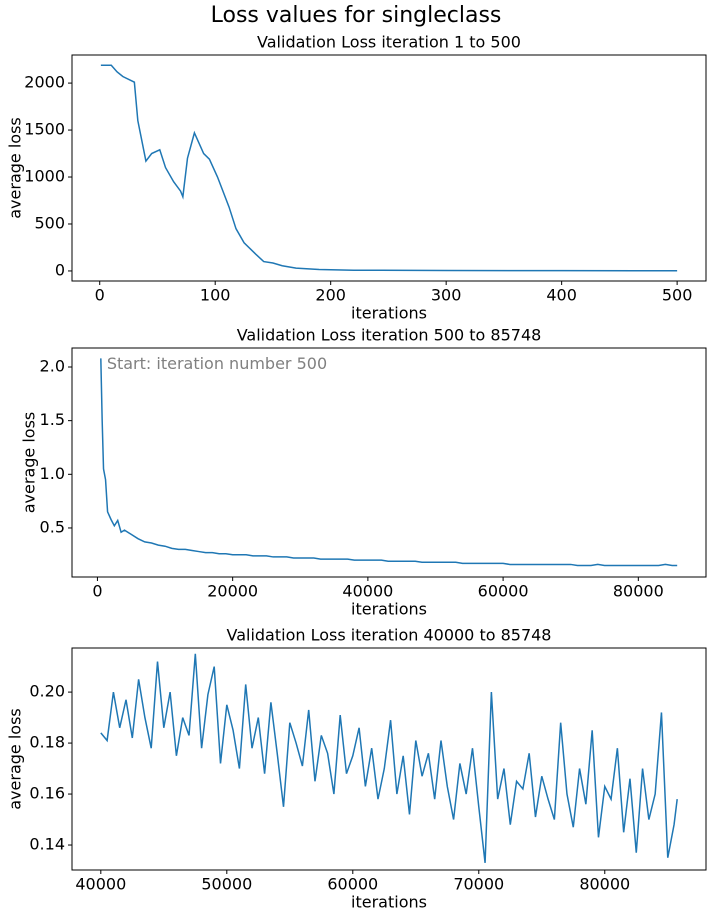 The width and height of the screenshot is (712, 920). What do you see at coordinates (217, 363) in the screenshot?
I see `annotation: Start: iteration number 500` at bounding box center [217, 363].